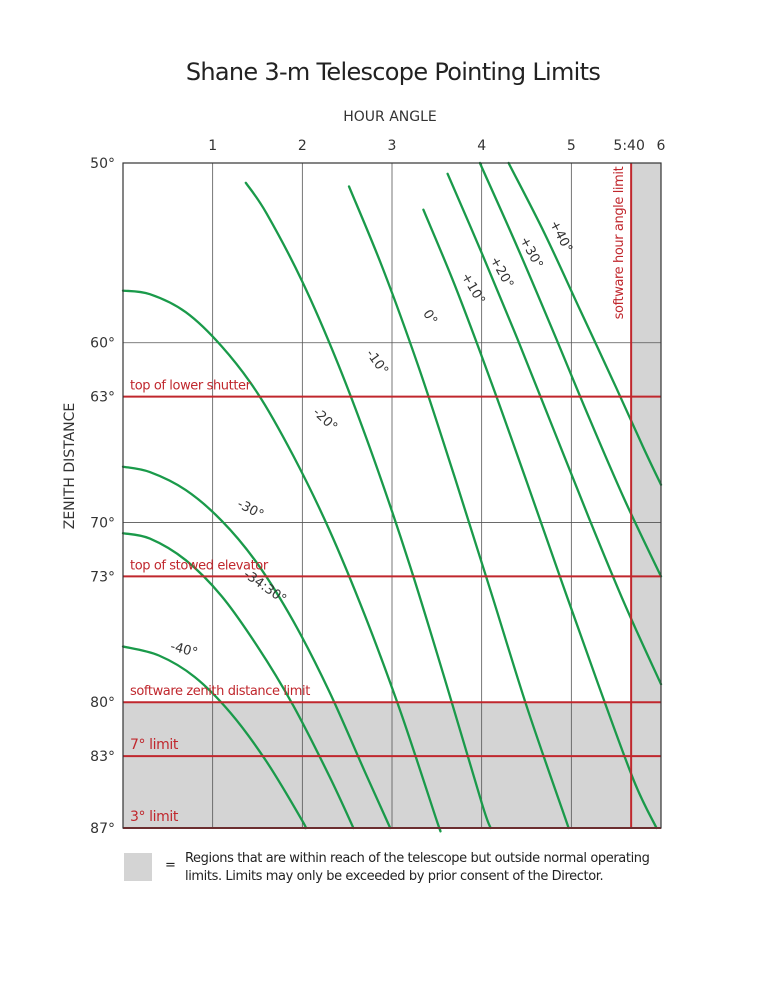 The image size is (765, 990). What do you see at coordinates (324, 420) in the screenshot?
I see `curve-label-20: -20°` at bounding box center [324, 420].